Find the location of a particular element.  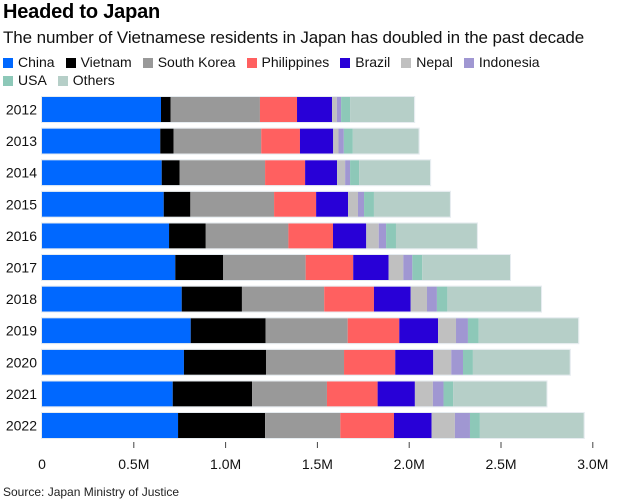

y-tick-label: 2021 is located at coordinates (21, 394).